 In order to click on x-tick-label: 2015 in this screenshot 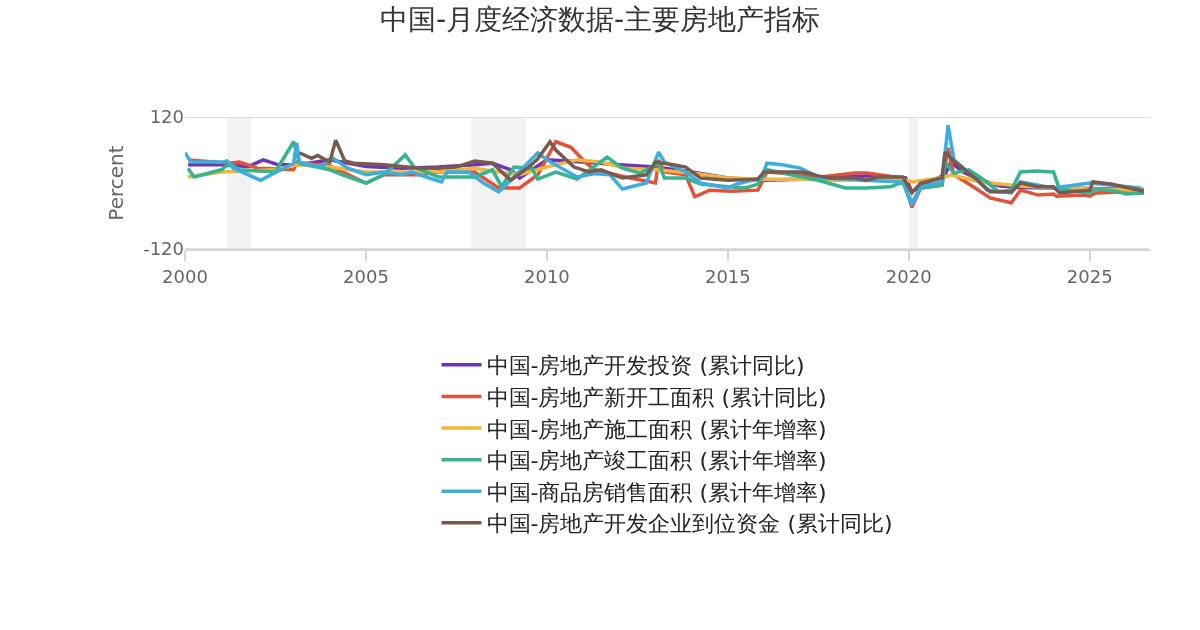, I will do `click(727, 276)`.